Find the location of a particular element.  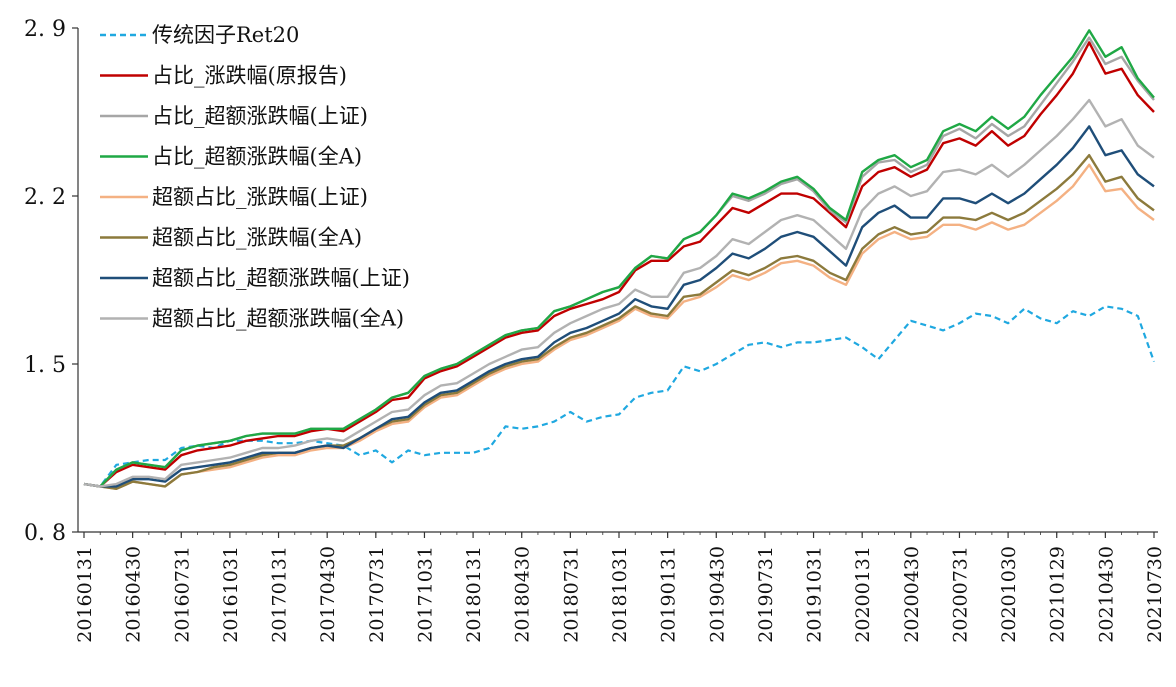

x-tick-label: 20180430 is located at coordinates (523, 594).